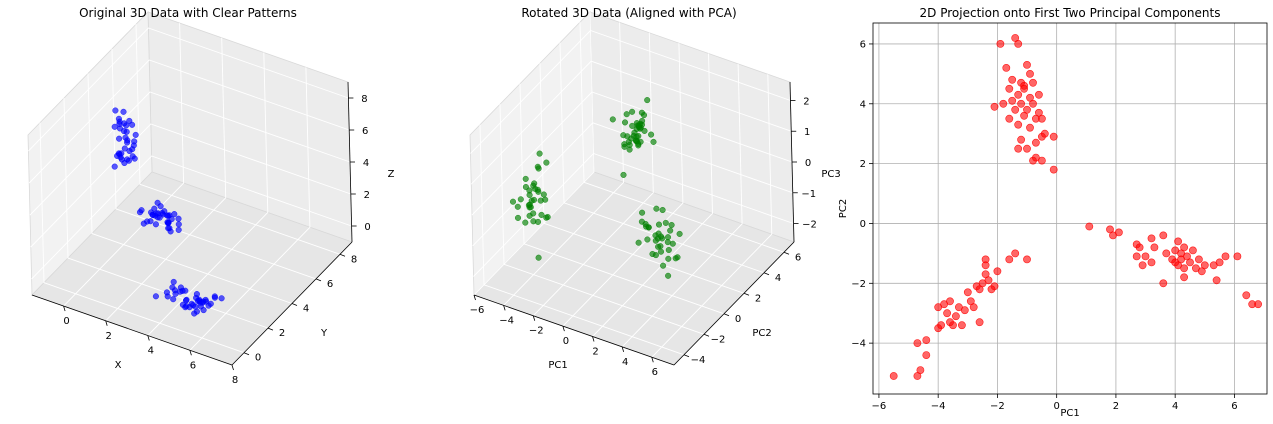 Image resolution: width=1273 pixels, height=424 pixels. What do you see at coordinates (536, 331) in the screenshot?
I see `x-tick-label: −2` at bounding box center [536, 331].